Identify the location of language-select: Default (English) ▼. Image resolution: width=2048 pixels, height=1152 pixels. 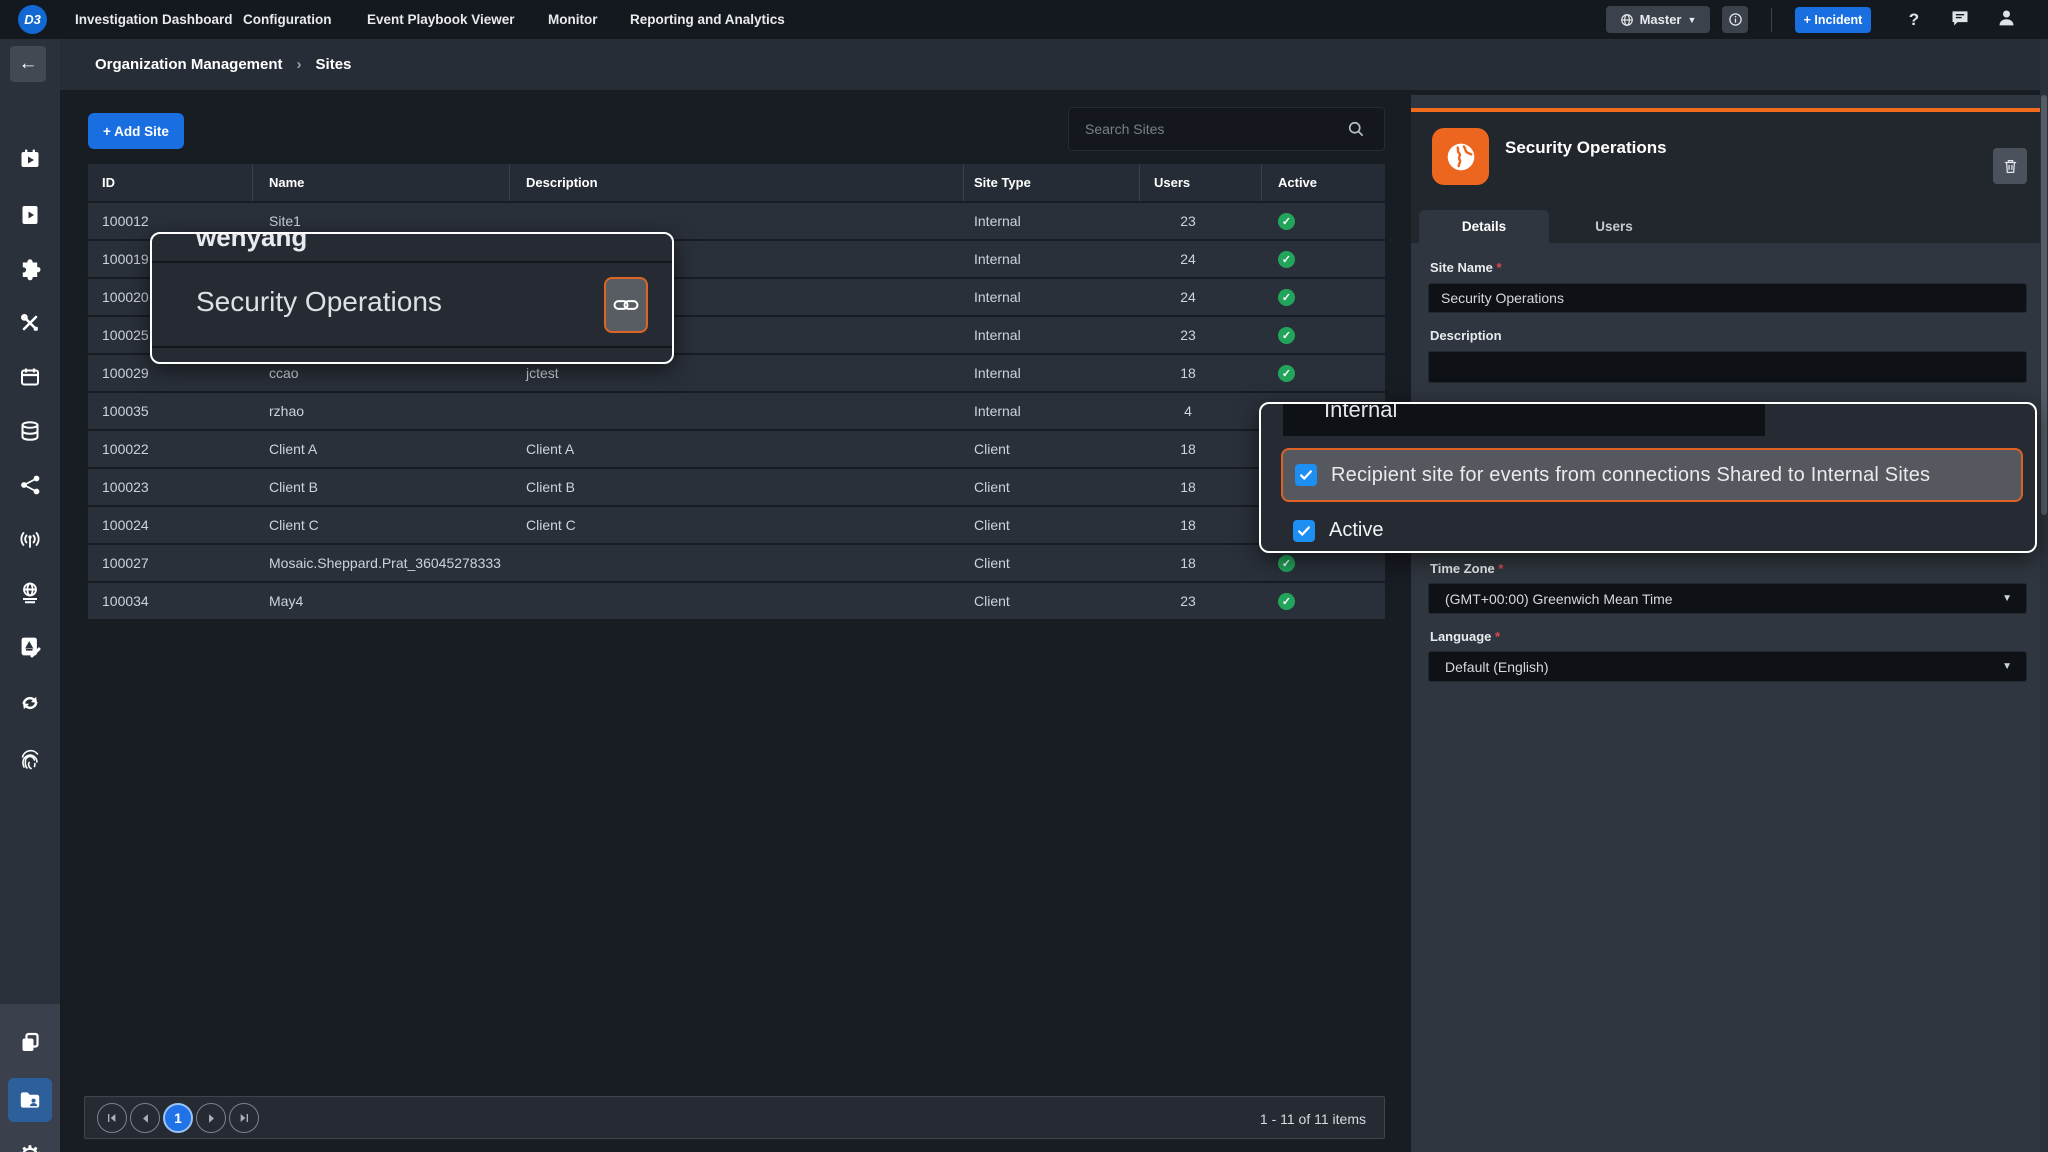
(1727, 666).